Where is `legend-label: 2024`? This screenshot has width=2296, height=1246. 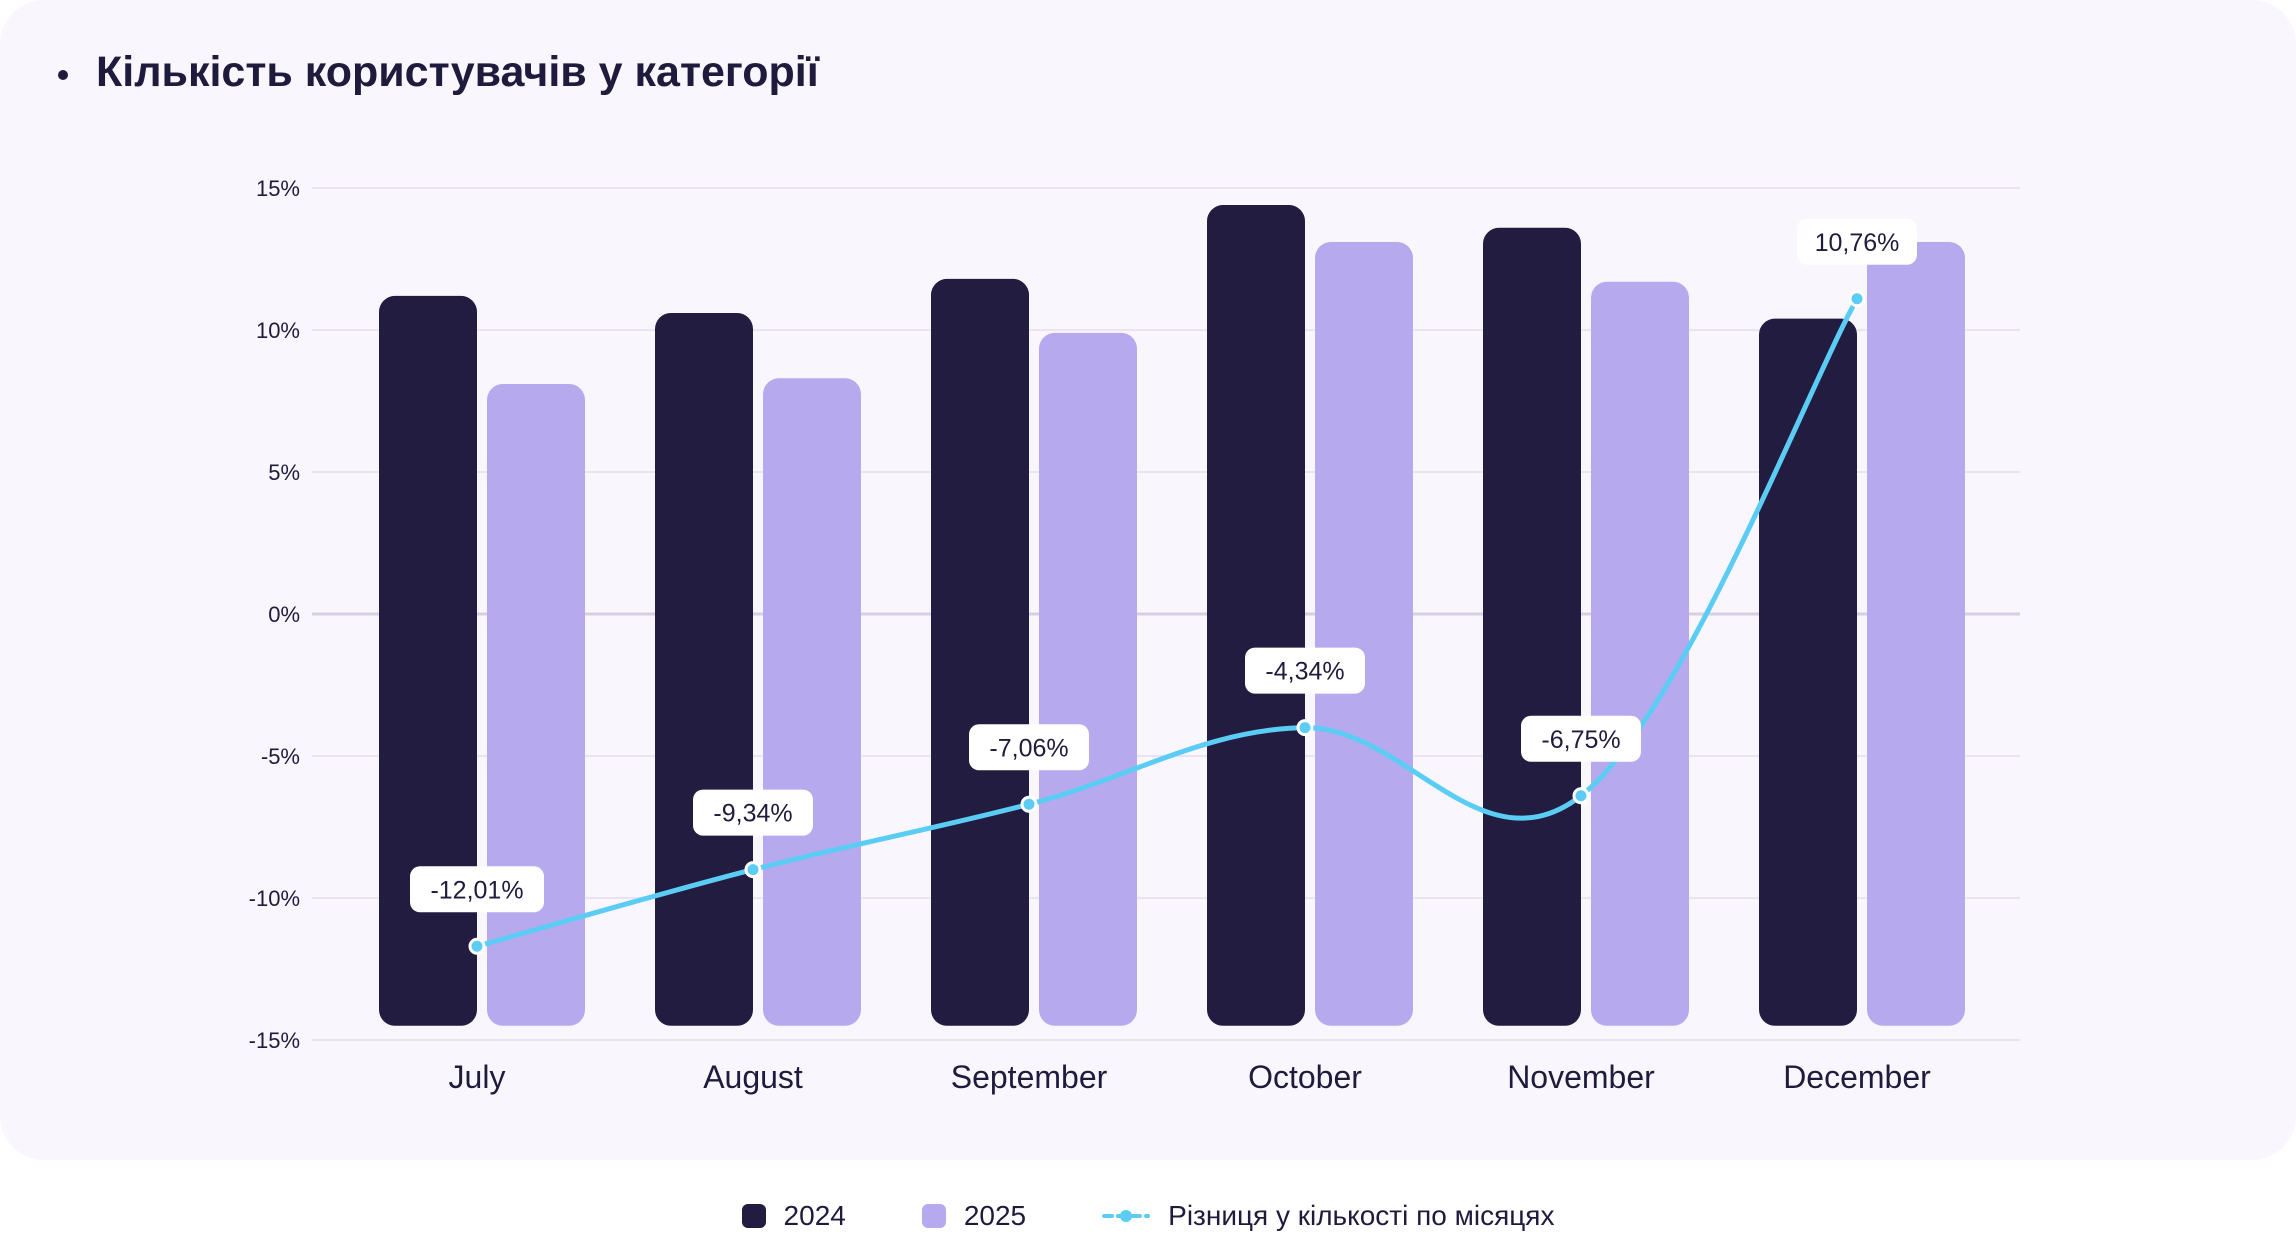 legend-label: 2024 is located at coordinates (814, 1215).